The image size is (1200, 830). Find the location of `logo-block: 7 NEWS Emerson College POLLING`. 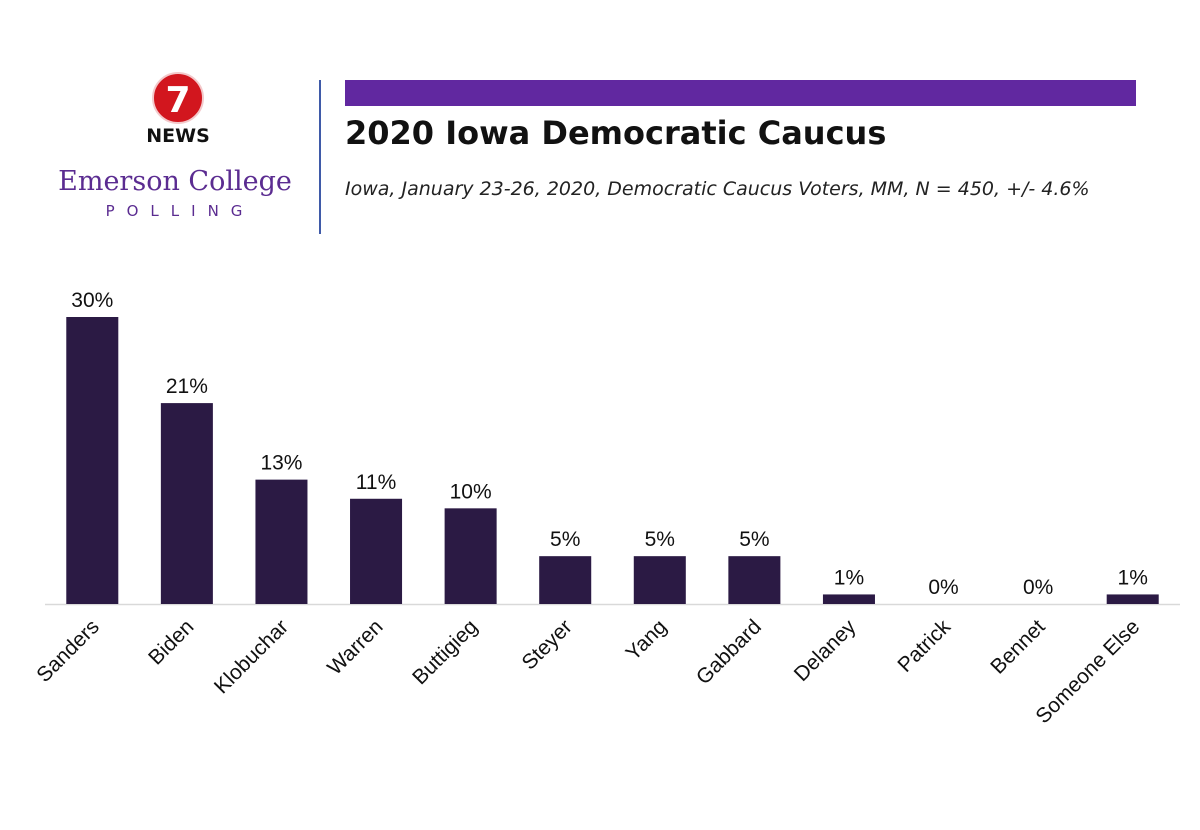

logo-block: 7 NEWS Emerson College POLLING is located at coordinates (175, 155).